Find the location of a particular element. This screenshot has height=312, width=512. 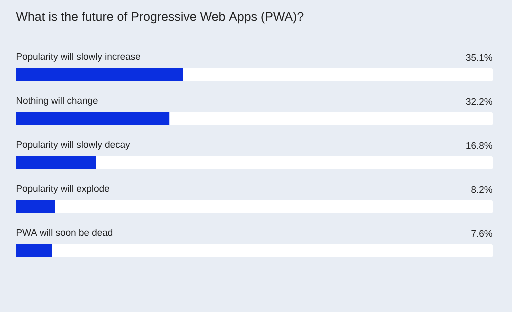

y-tick-label: Popularity will slowly increase is located at coordinates (78, 57).